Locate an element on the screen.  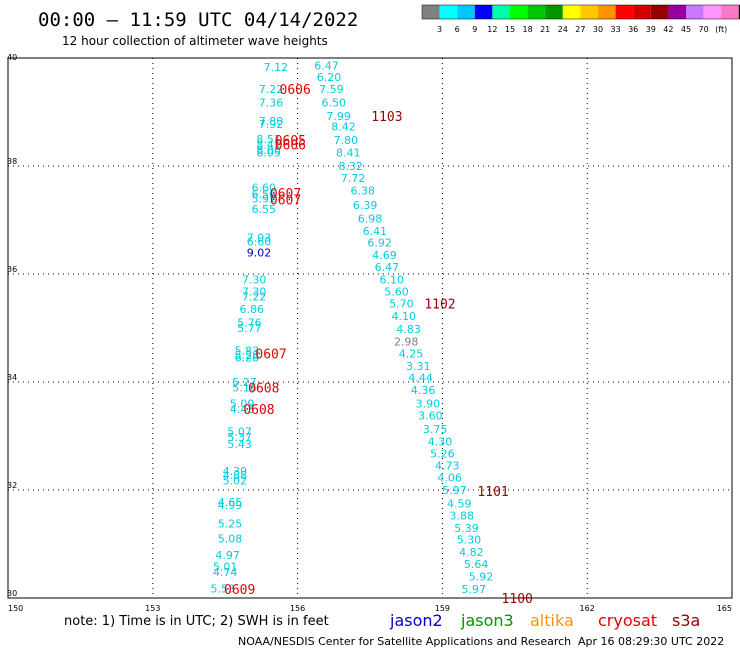
color-scale-label: 39 is located at coordinates (651, 29).